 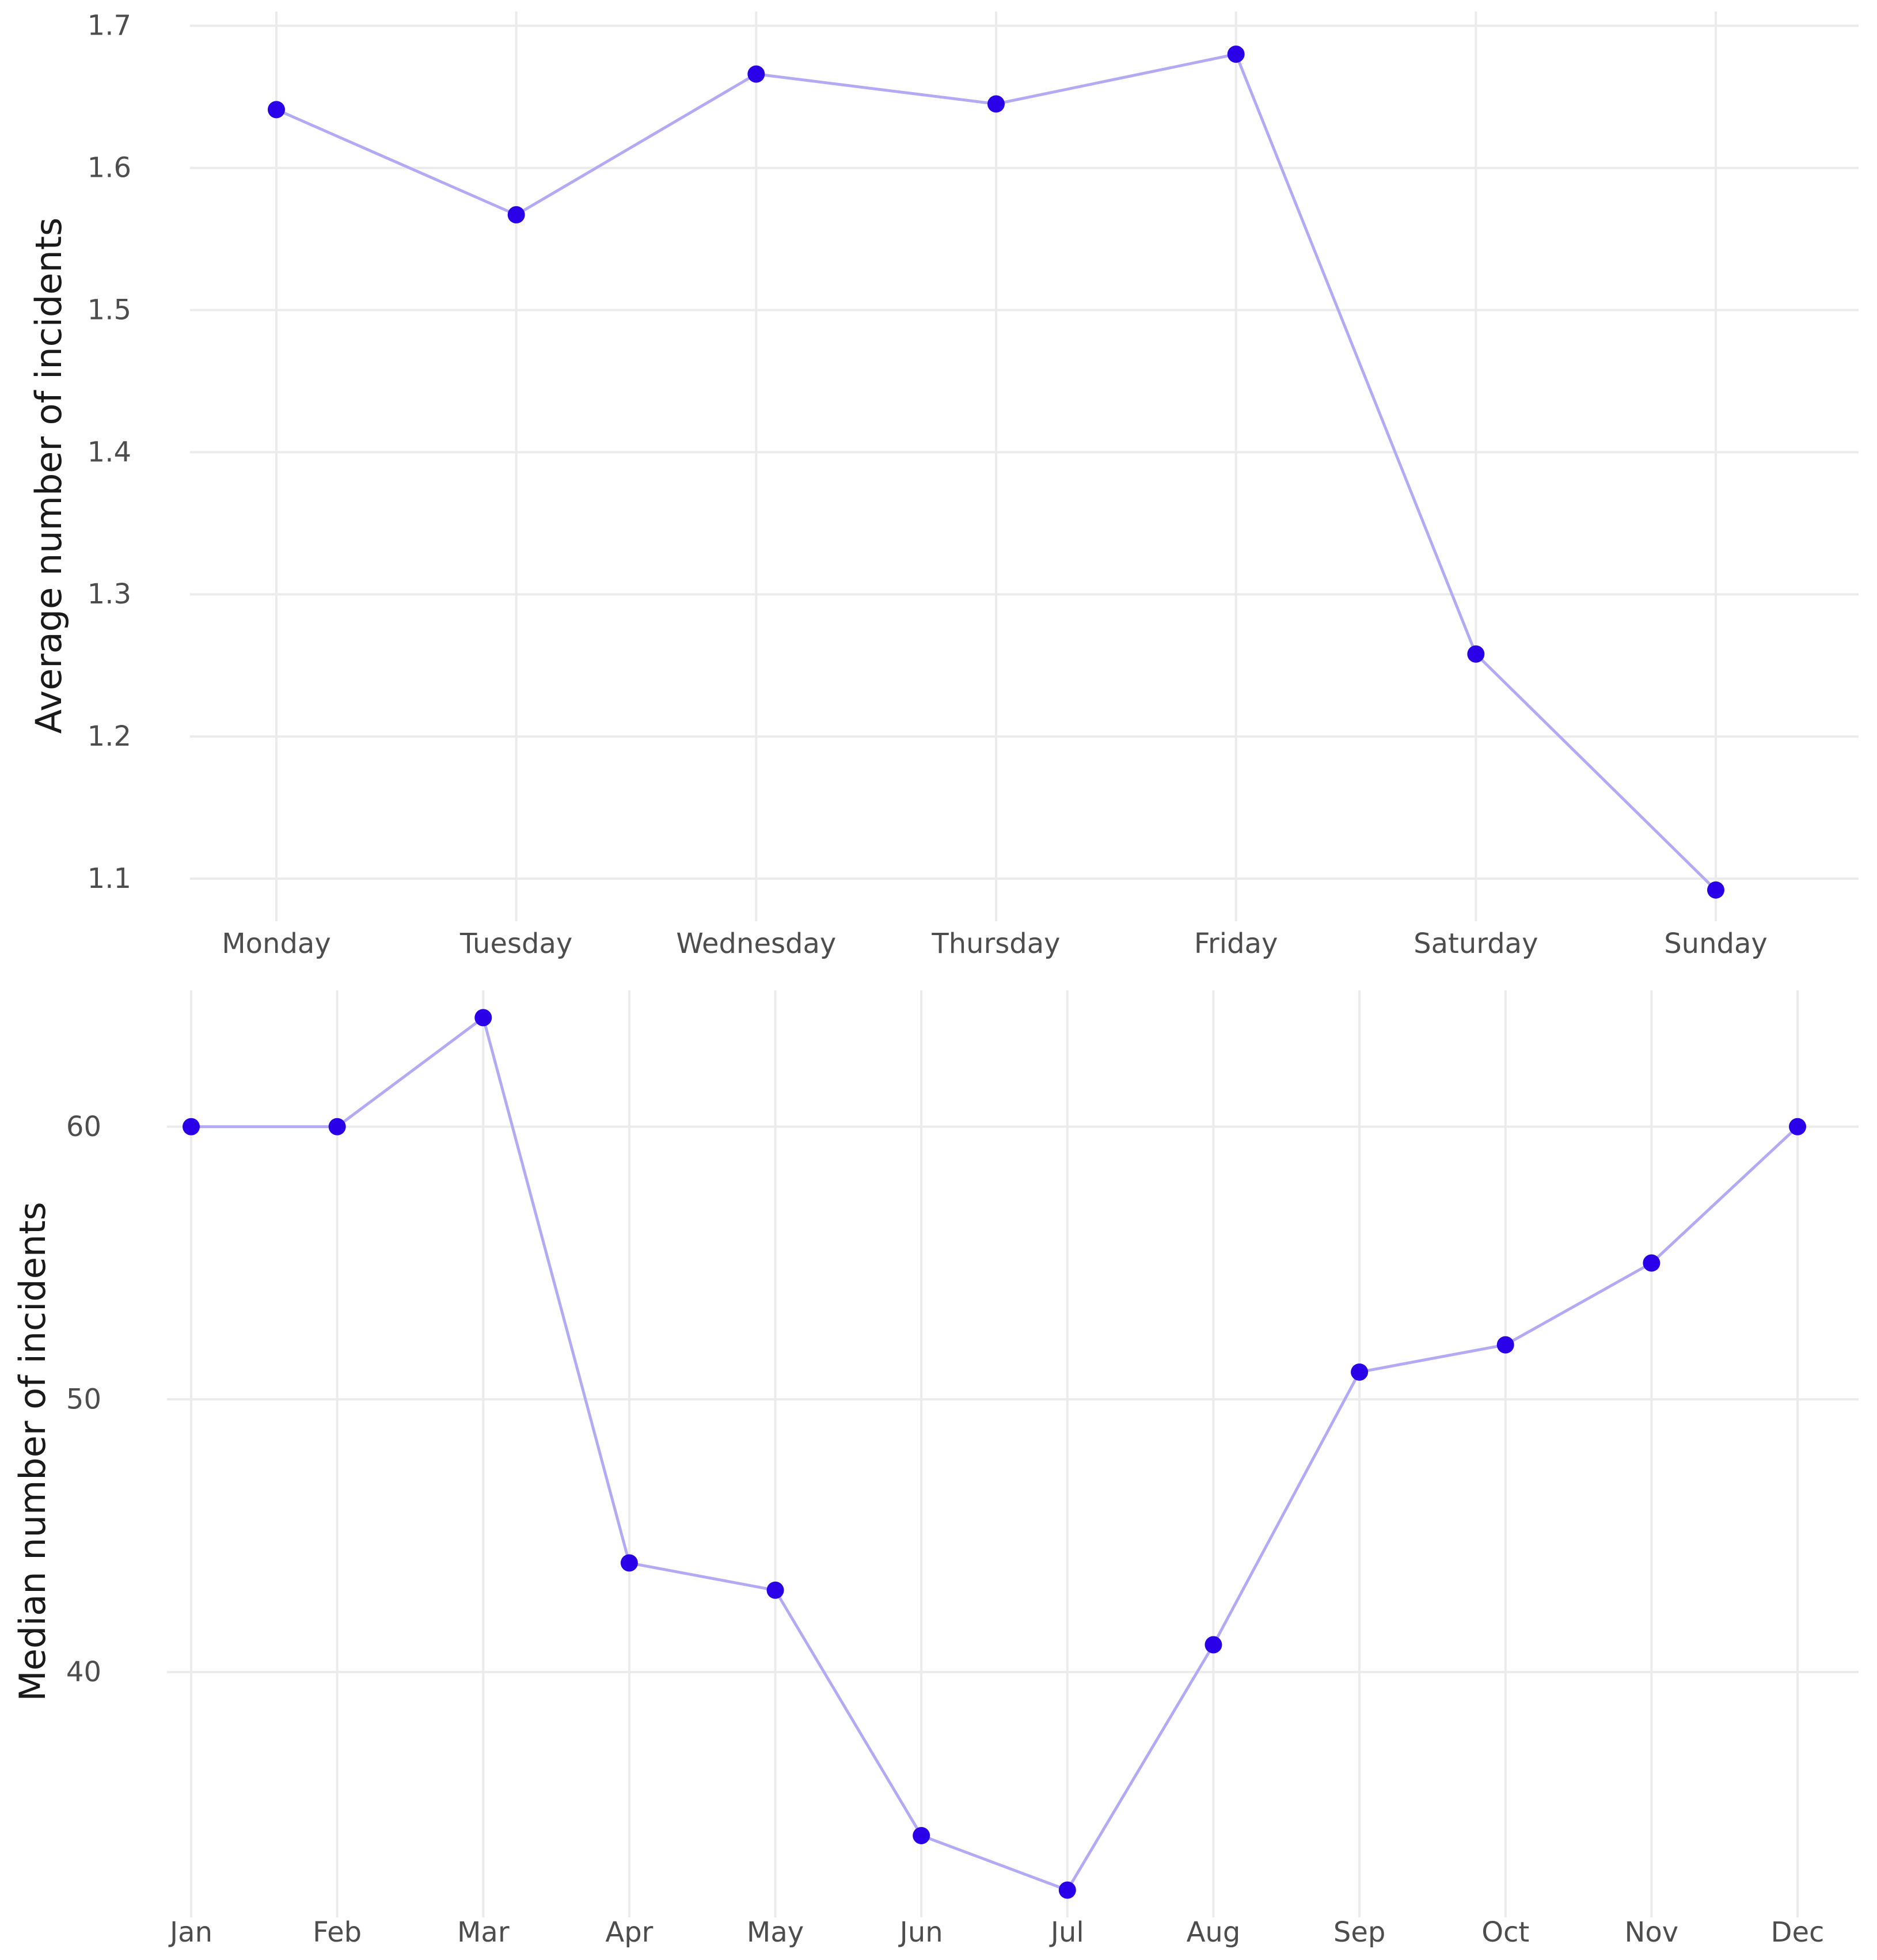 I want to click on weekday-y-tick-label: 1.2, so click(x=109, y=736).